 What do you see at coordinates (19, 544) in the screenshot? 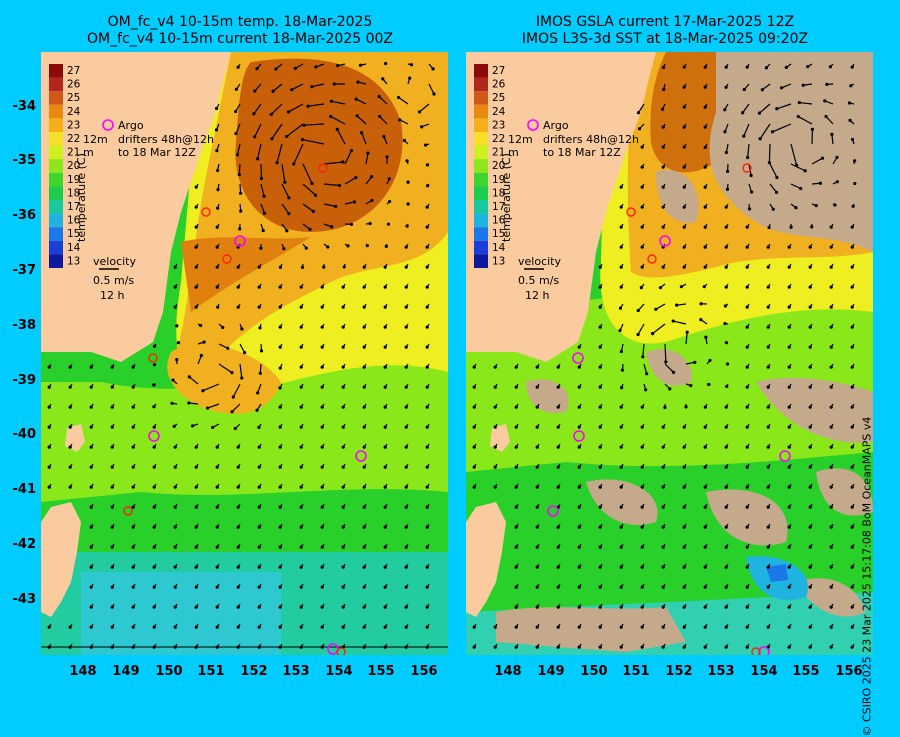
I see `lat-tick-label: -42` at bounding box center [19, 544].